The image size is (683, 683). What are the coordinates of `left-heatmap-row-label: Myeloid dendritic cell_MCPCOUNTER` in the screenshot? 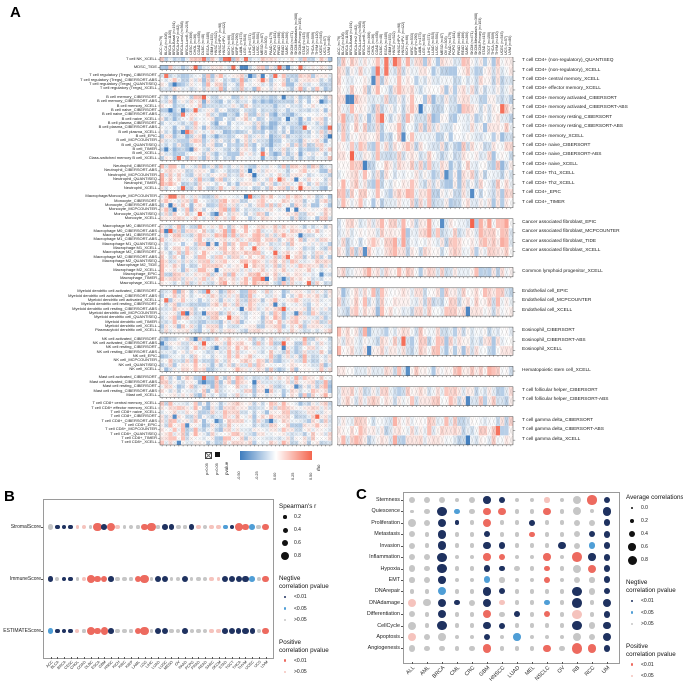 It's located at (122, 312).